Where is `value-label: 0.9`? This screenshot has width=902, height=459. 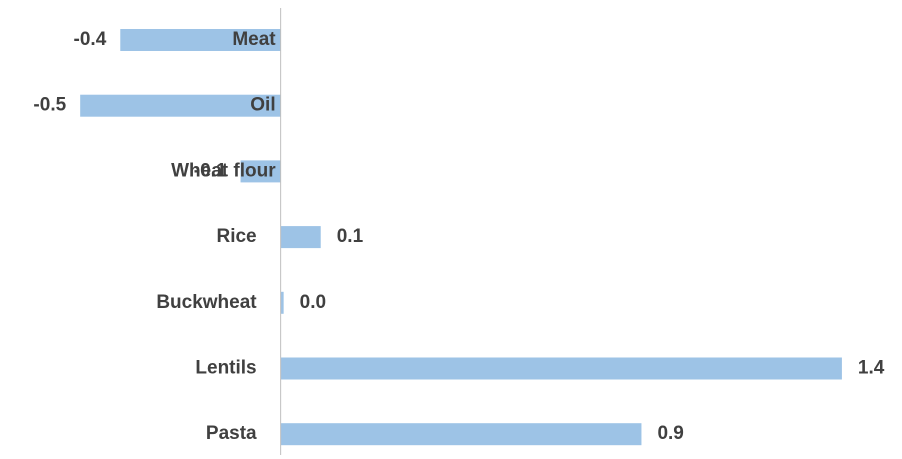 value-label: 0.9 is located at coordinates (670, 433).